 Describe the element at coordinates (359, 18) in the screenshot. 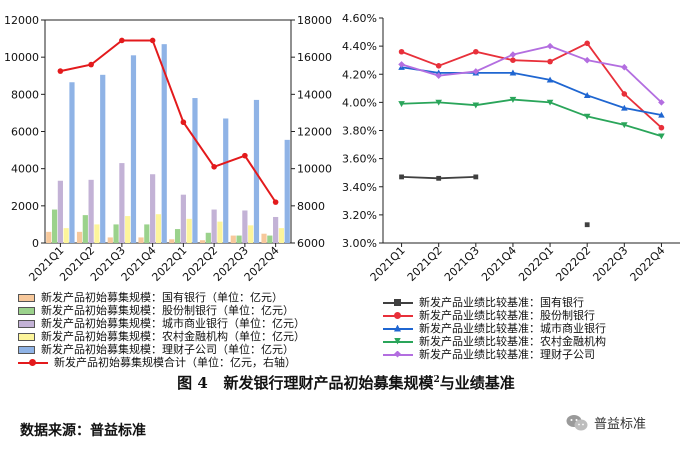

I see `pct-y-tick-label: 4.60%` at that location.